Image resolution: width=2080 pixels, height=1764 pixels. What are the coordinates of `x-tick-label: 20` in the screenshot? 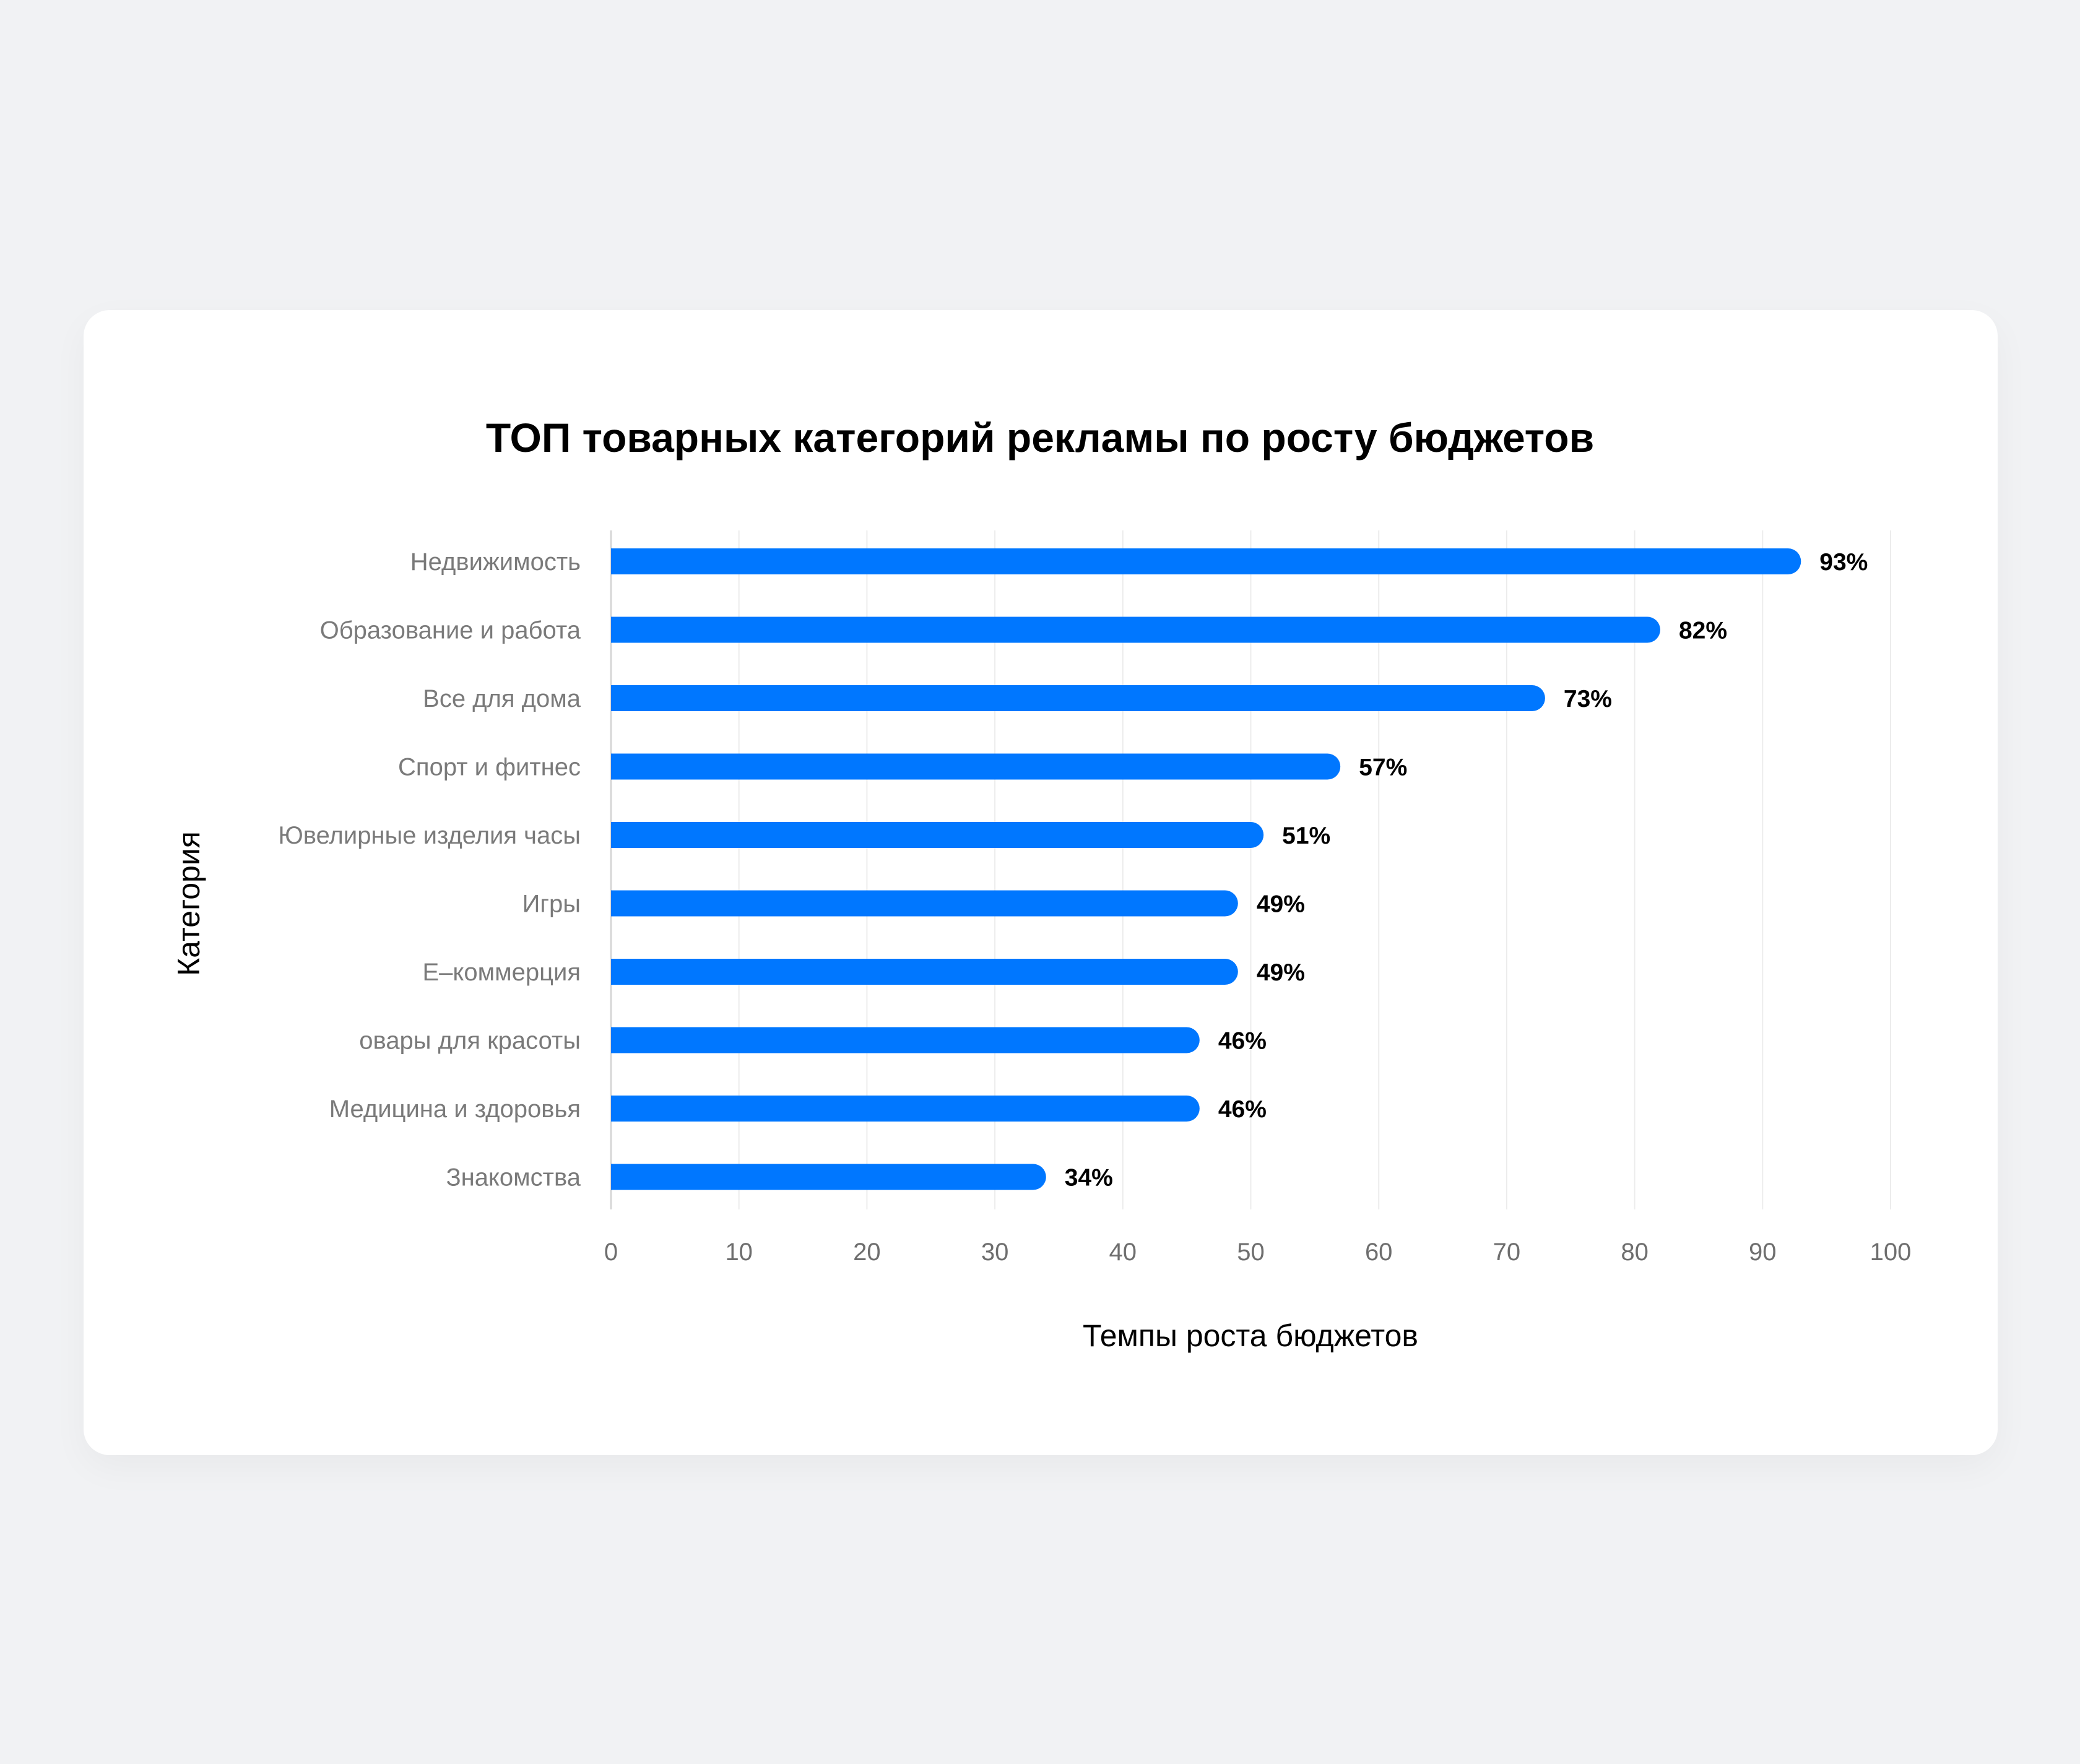 It's located at (867, 1252).